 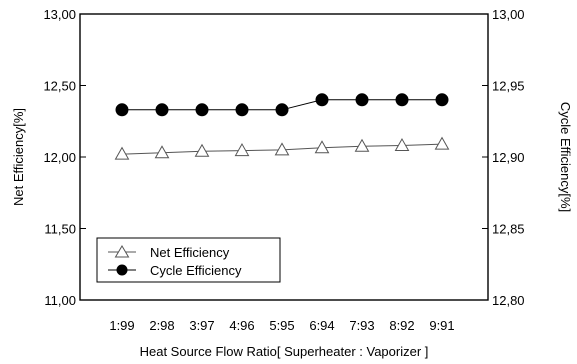 I want to click on x-tick-label: 1:99, so click(x=121, y=325).